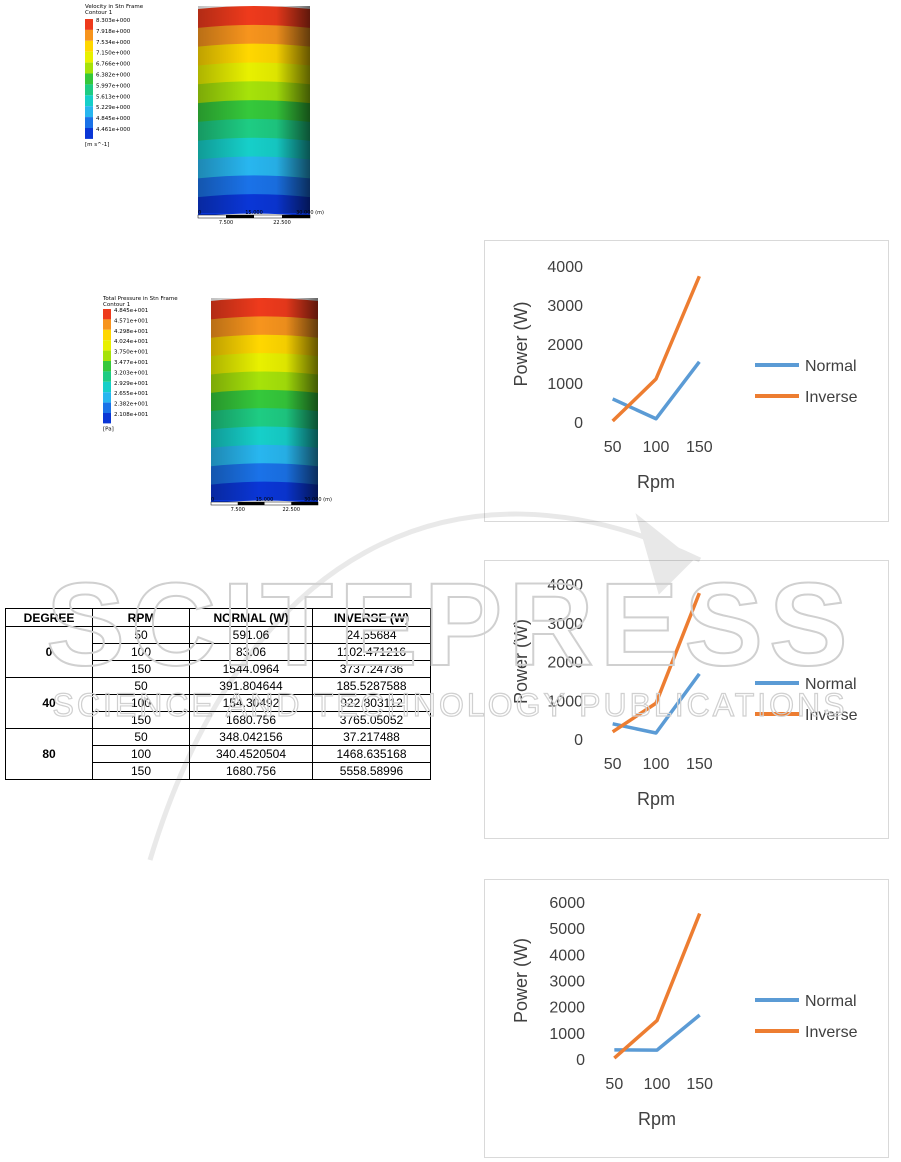  I want to click on legend-level-label: 5.997e+000, so click(113, 86).